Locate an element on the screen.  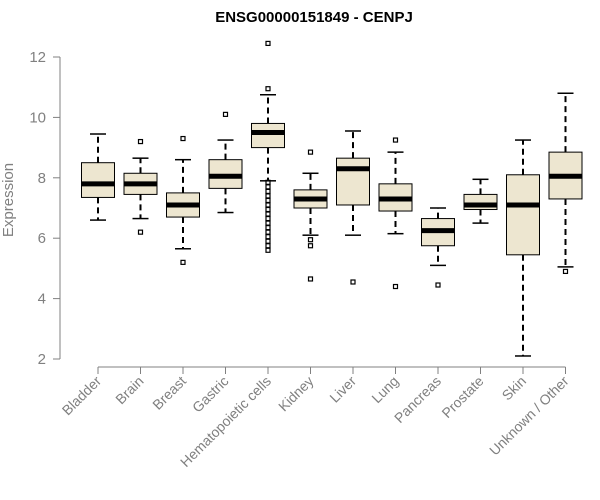
y-tick-label: 8 is located at coordinates (42, 178).